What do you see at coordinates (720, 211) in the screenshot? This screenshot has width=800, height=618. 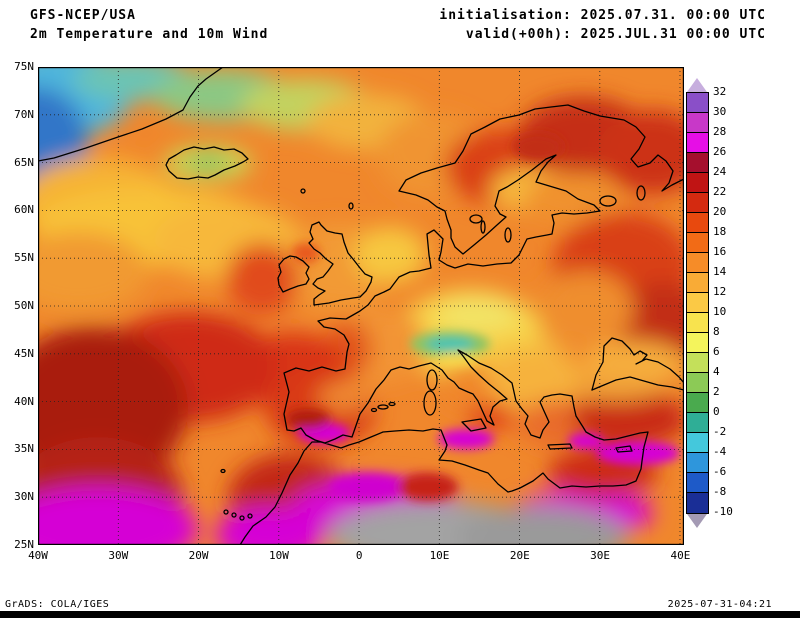 I see `colorbar-label: 20` at bounding box center [720, 211].